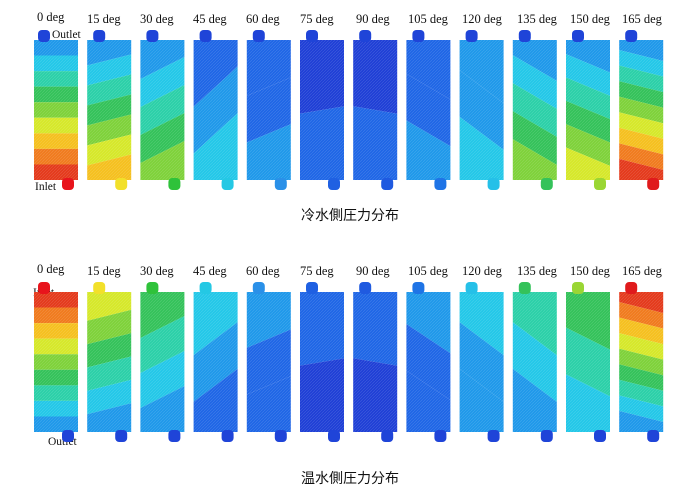 The image size is (700, 500). Describe the element at coordinates (317, 271) in the screenshot. I see `angle-label: 75 deg` at that location.